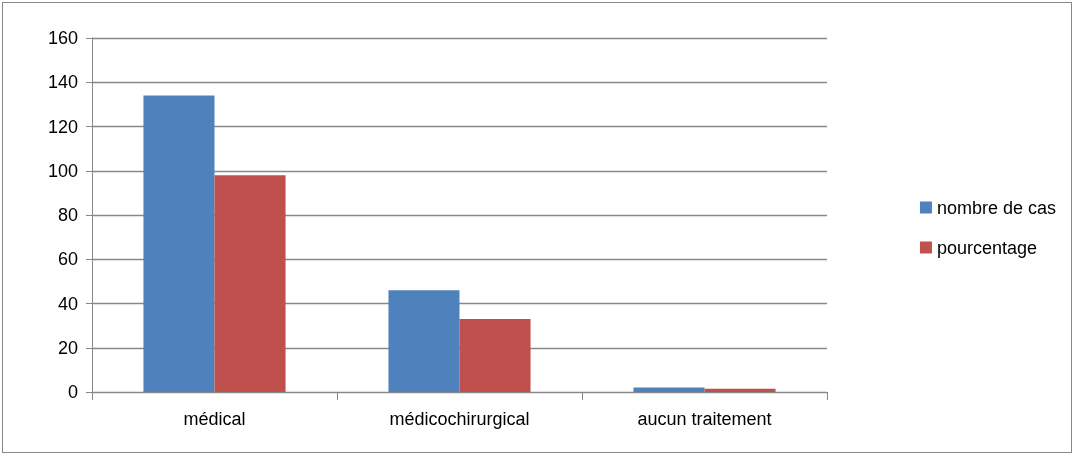 The width and height of the screenshot is (1076, 457). Describe the element at coordinates (996, 207) in the screenshot. I see `legend-label: nombre de cas` at that location.